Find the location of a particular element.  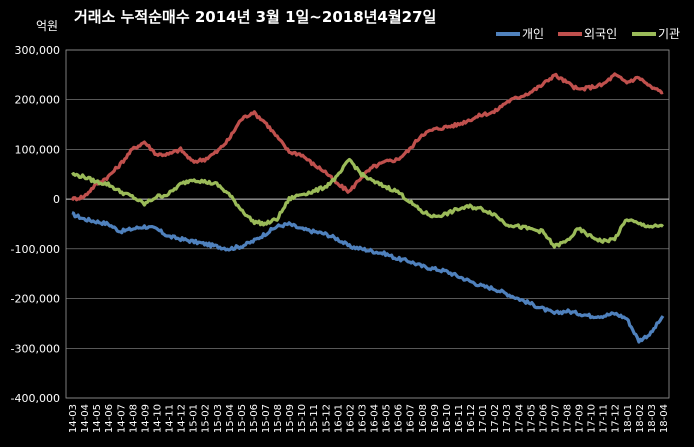

x-tick-label: 17-12 is located at coordinates (616, 418).